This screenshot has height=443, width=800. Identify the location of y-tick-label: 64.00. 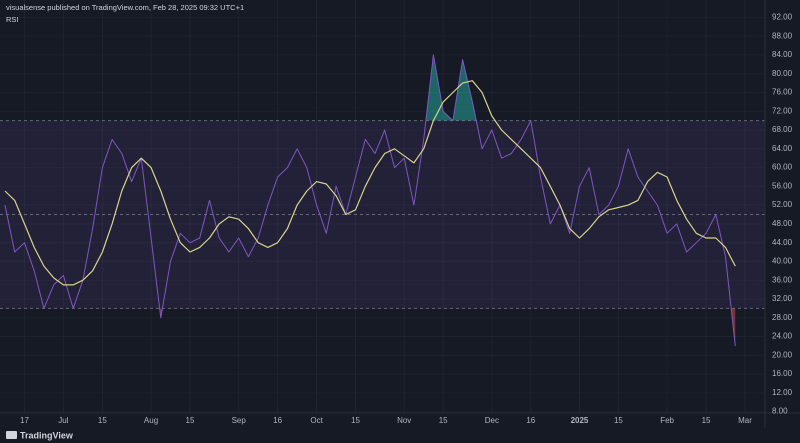
(782, 148).